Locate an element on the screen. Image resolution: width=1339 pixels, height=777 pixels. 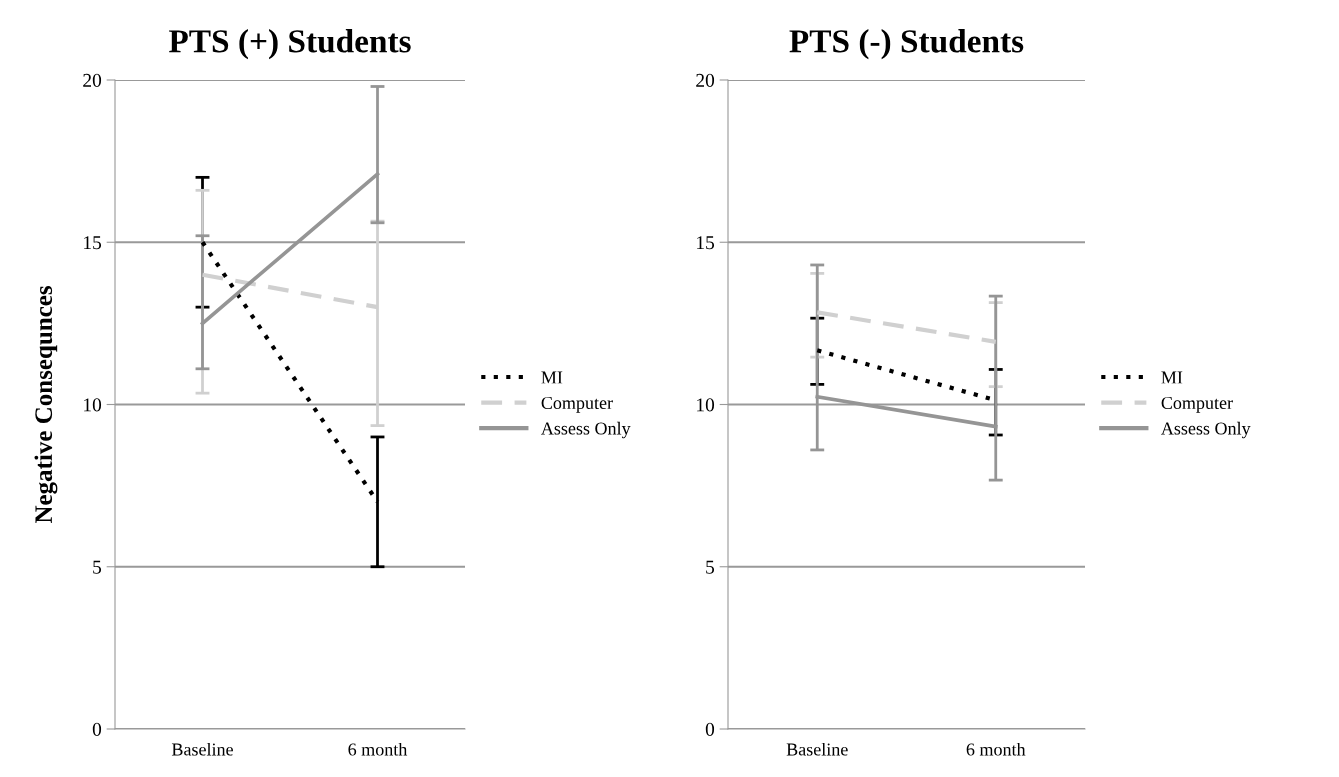
chart-title: PTS (+) Students is located at coordinates (290, 44).